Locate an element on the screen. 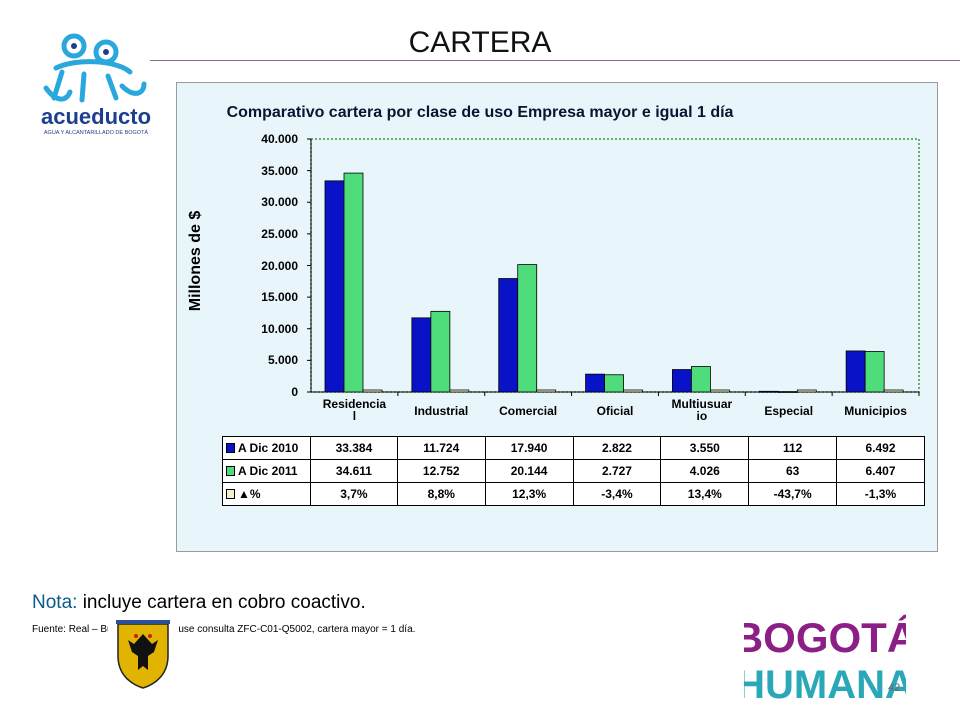 This screenshot has width=960, height=720. bogota-wordmark: BOGOTÁ is located at coordinates (825, 637).